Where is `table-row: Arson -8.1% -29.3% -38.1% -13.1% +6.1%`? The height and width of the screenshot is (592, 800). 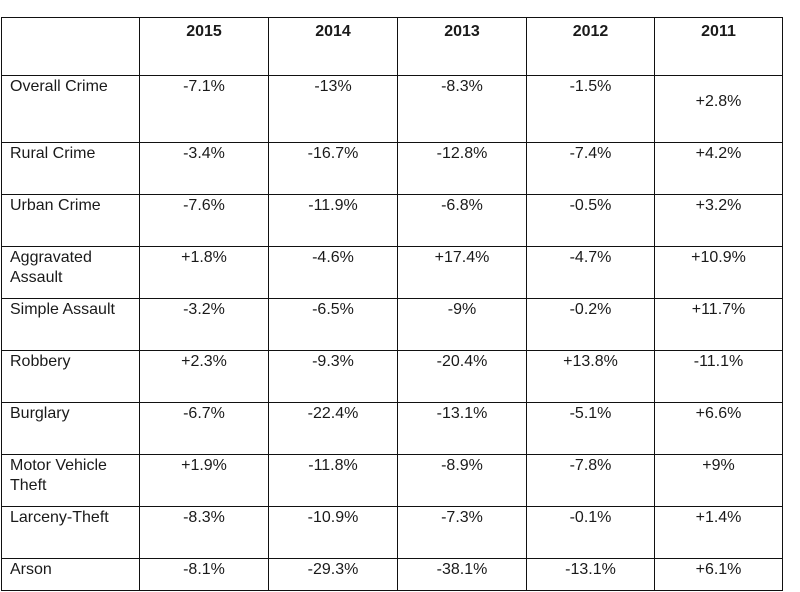
table-row: Arson -8.1% -29.3% -38.1% -13.1% +6.1% is located at coordinates (392, 574).